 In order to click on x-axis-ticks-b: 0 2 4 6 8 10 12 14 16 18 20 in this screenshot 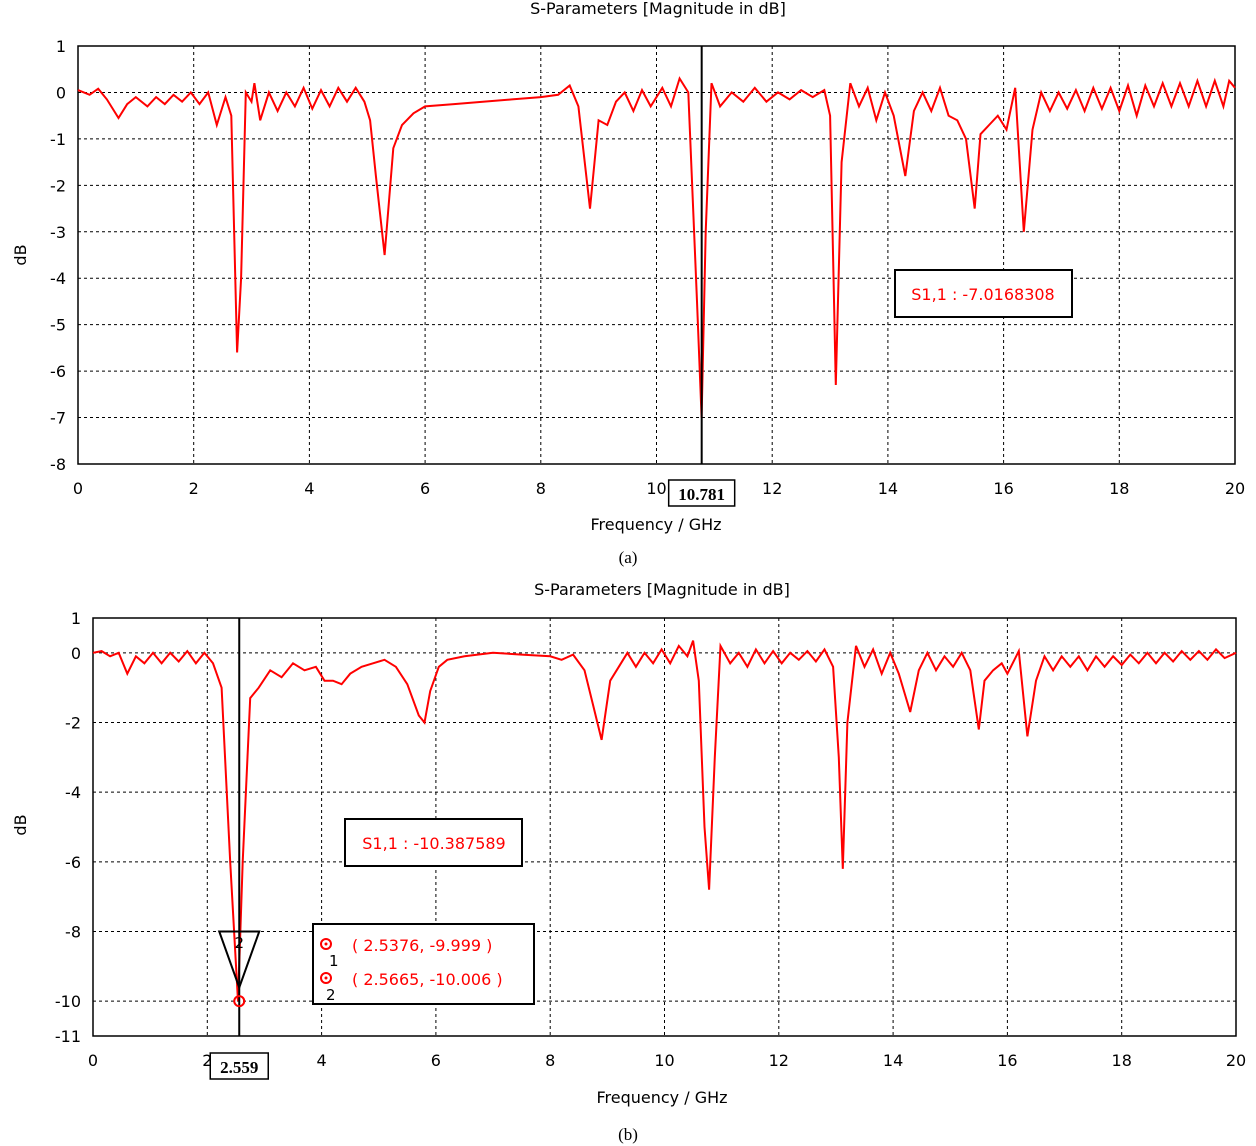, I will do `click(667, 1060)`.